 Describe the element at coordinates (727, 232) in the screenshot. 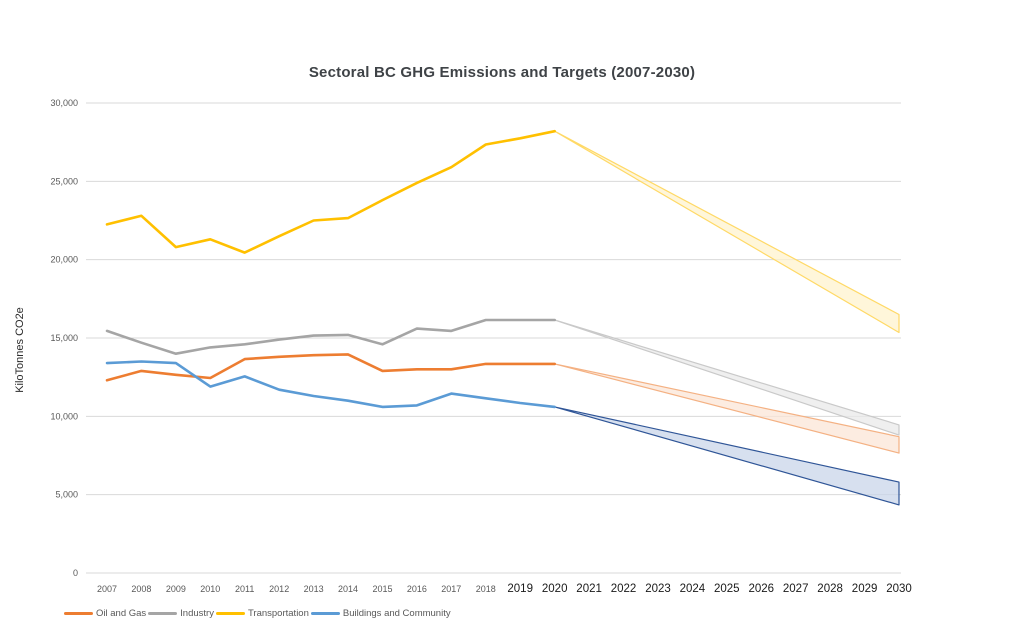

I see `target-fan-transportation` at that location.